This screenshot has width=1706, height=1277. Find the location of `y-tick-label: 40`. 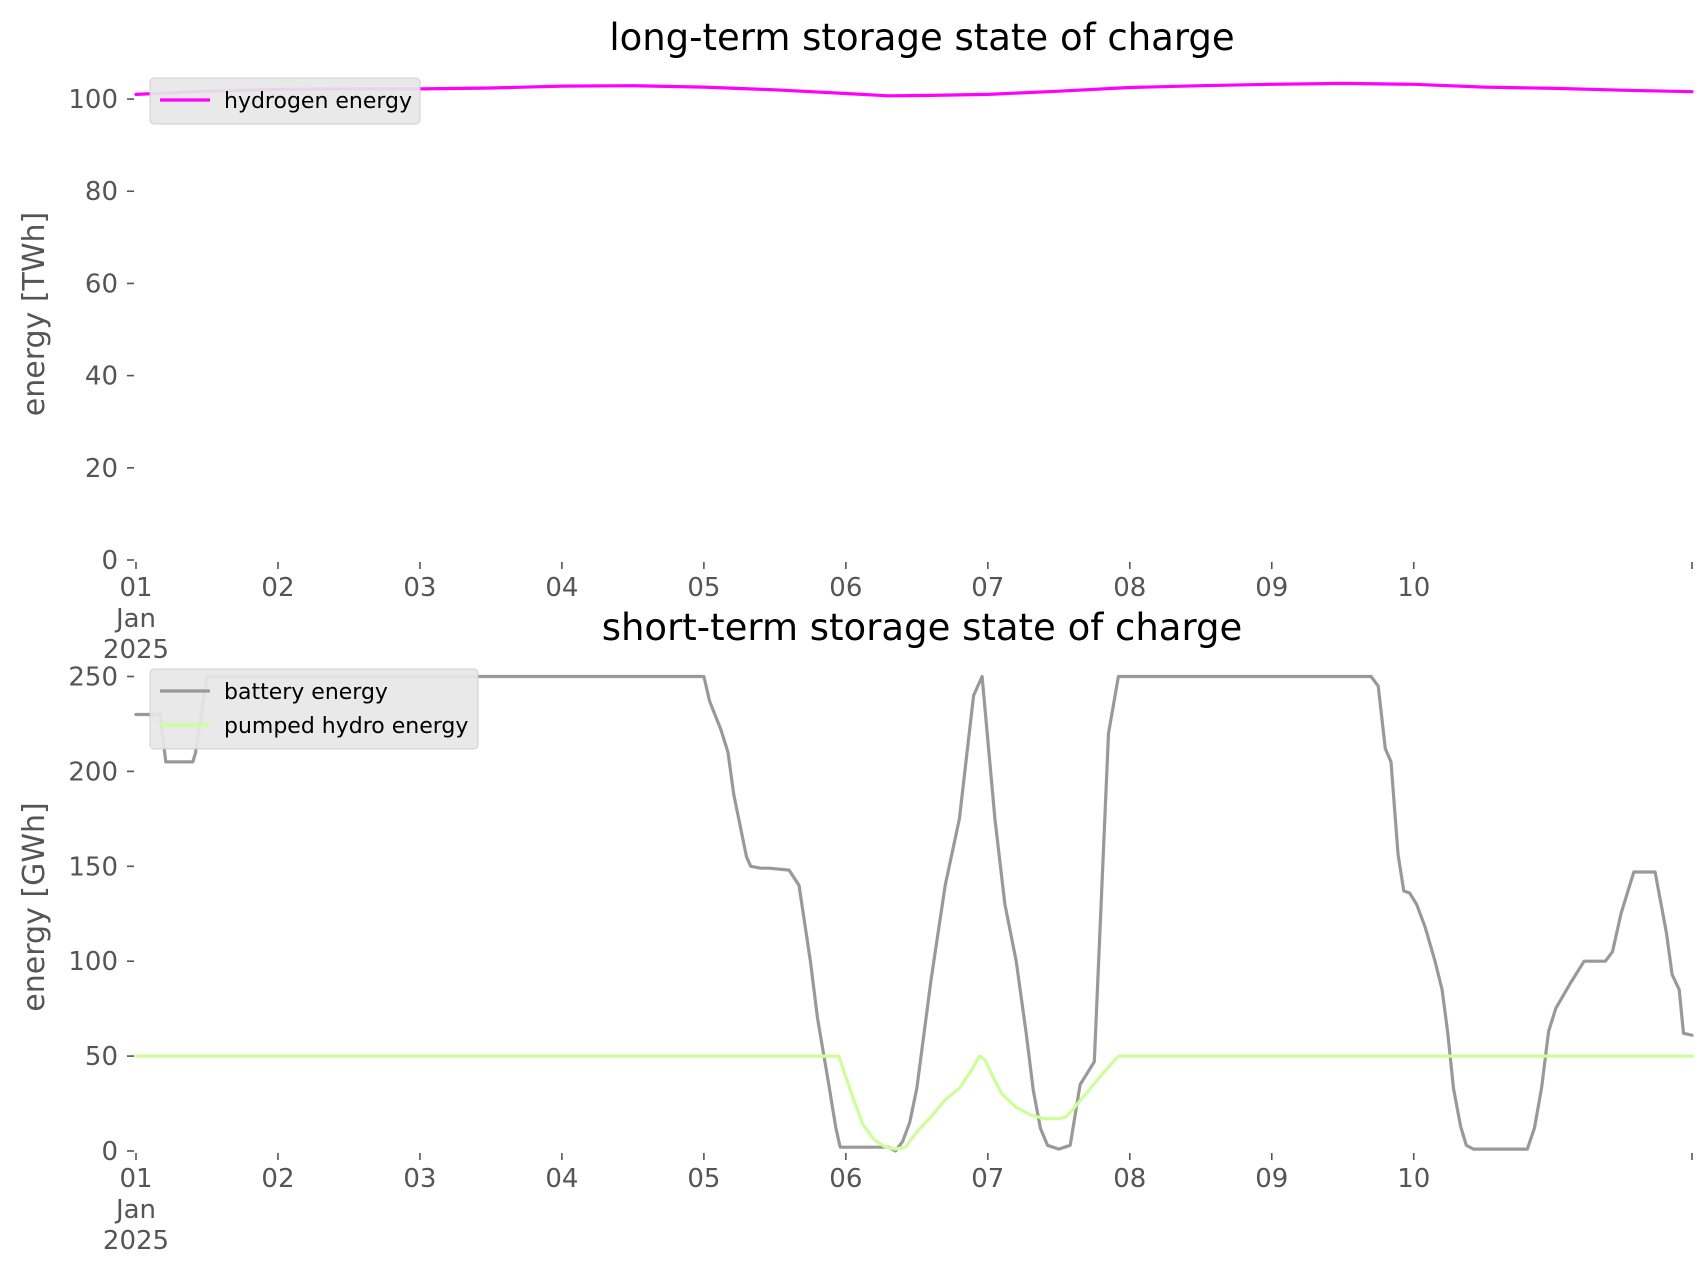

y-tick-label: 40 is located at coordinates (101, 377).